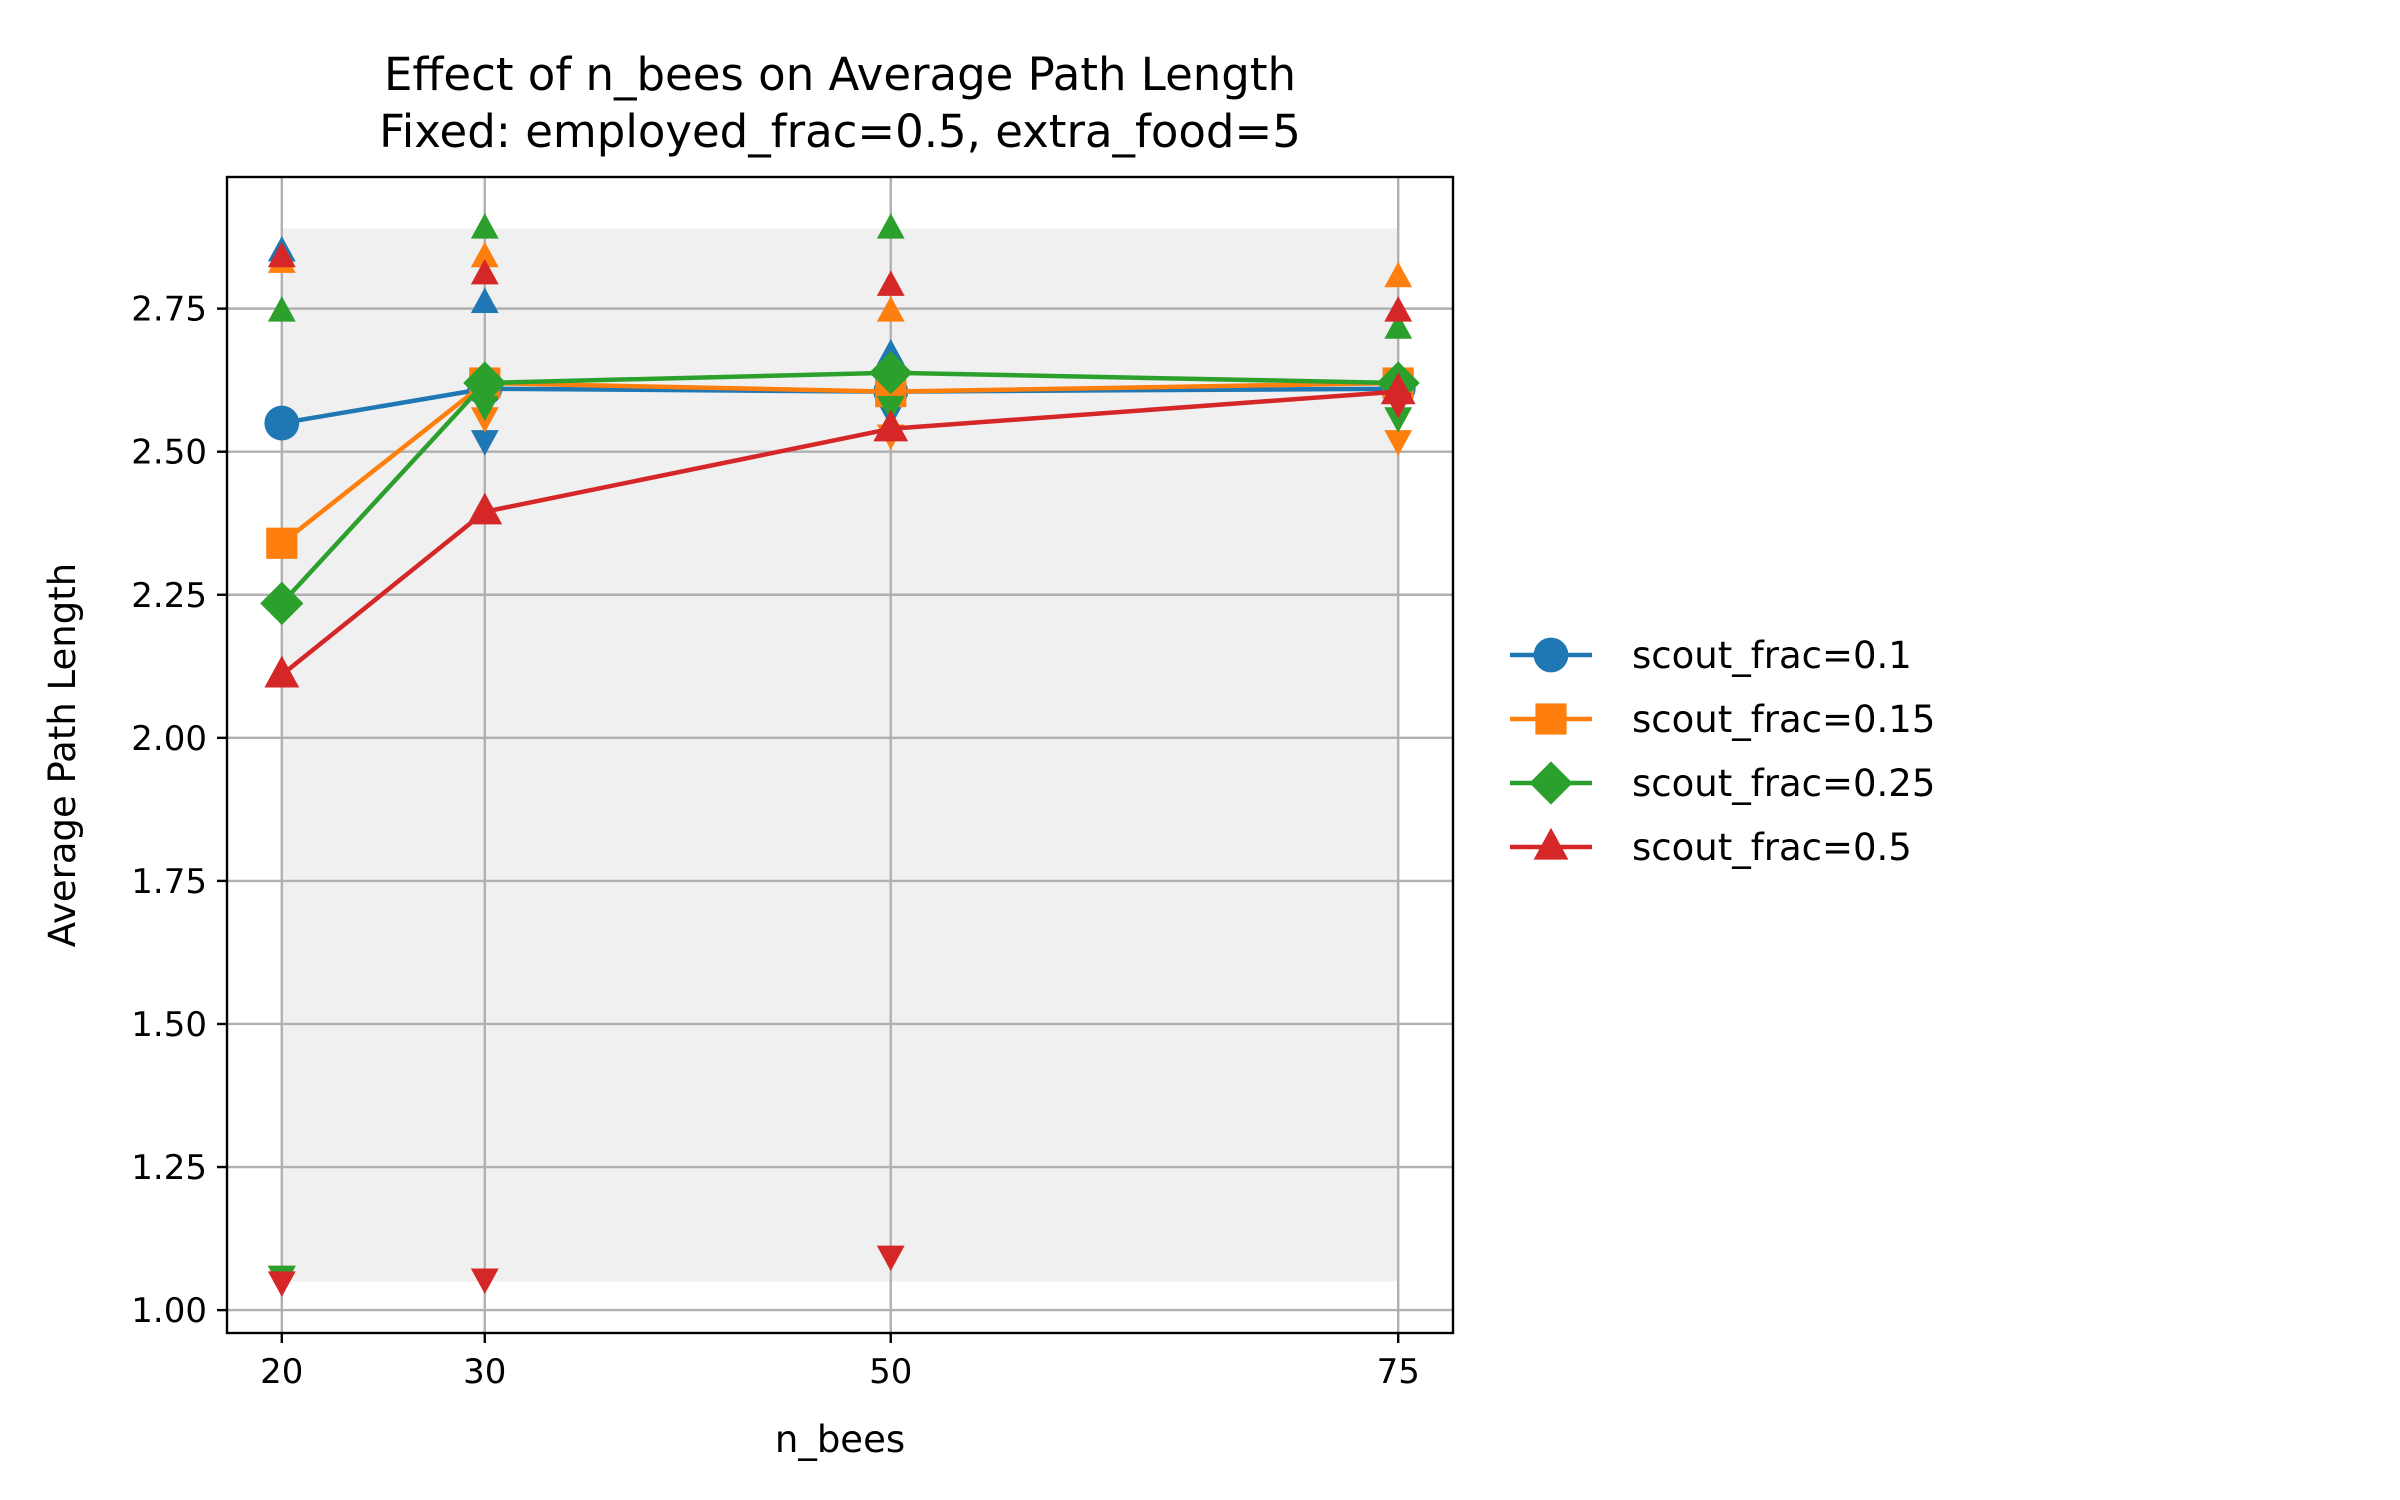 The width and height of the screenshot is (2400, 1500). I want to click on legend-item: scout_frac=0.25, so click(1722, 783).